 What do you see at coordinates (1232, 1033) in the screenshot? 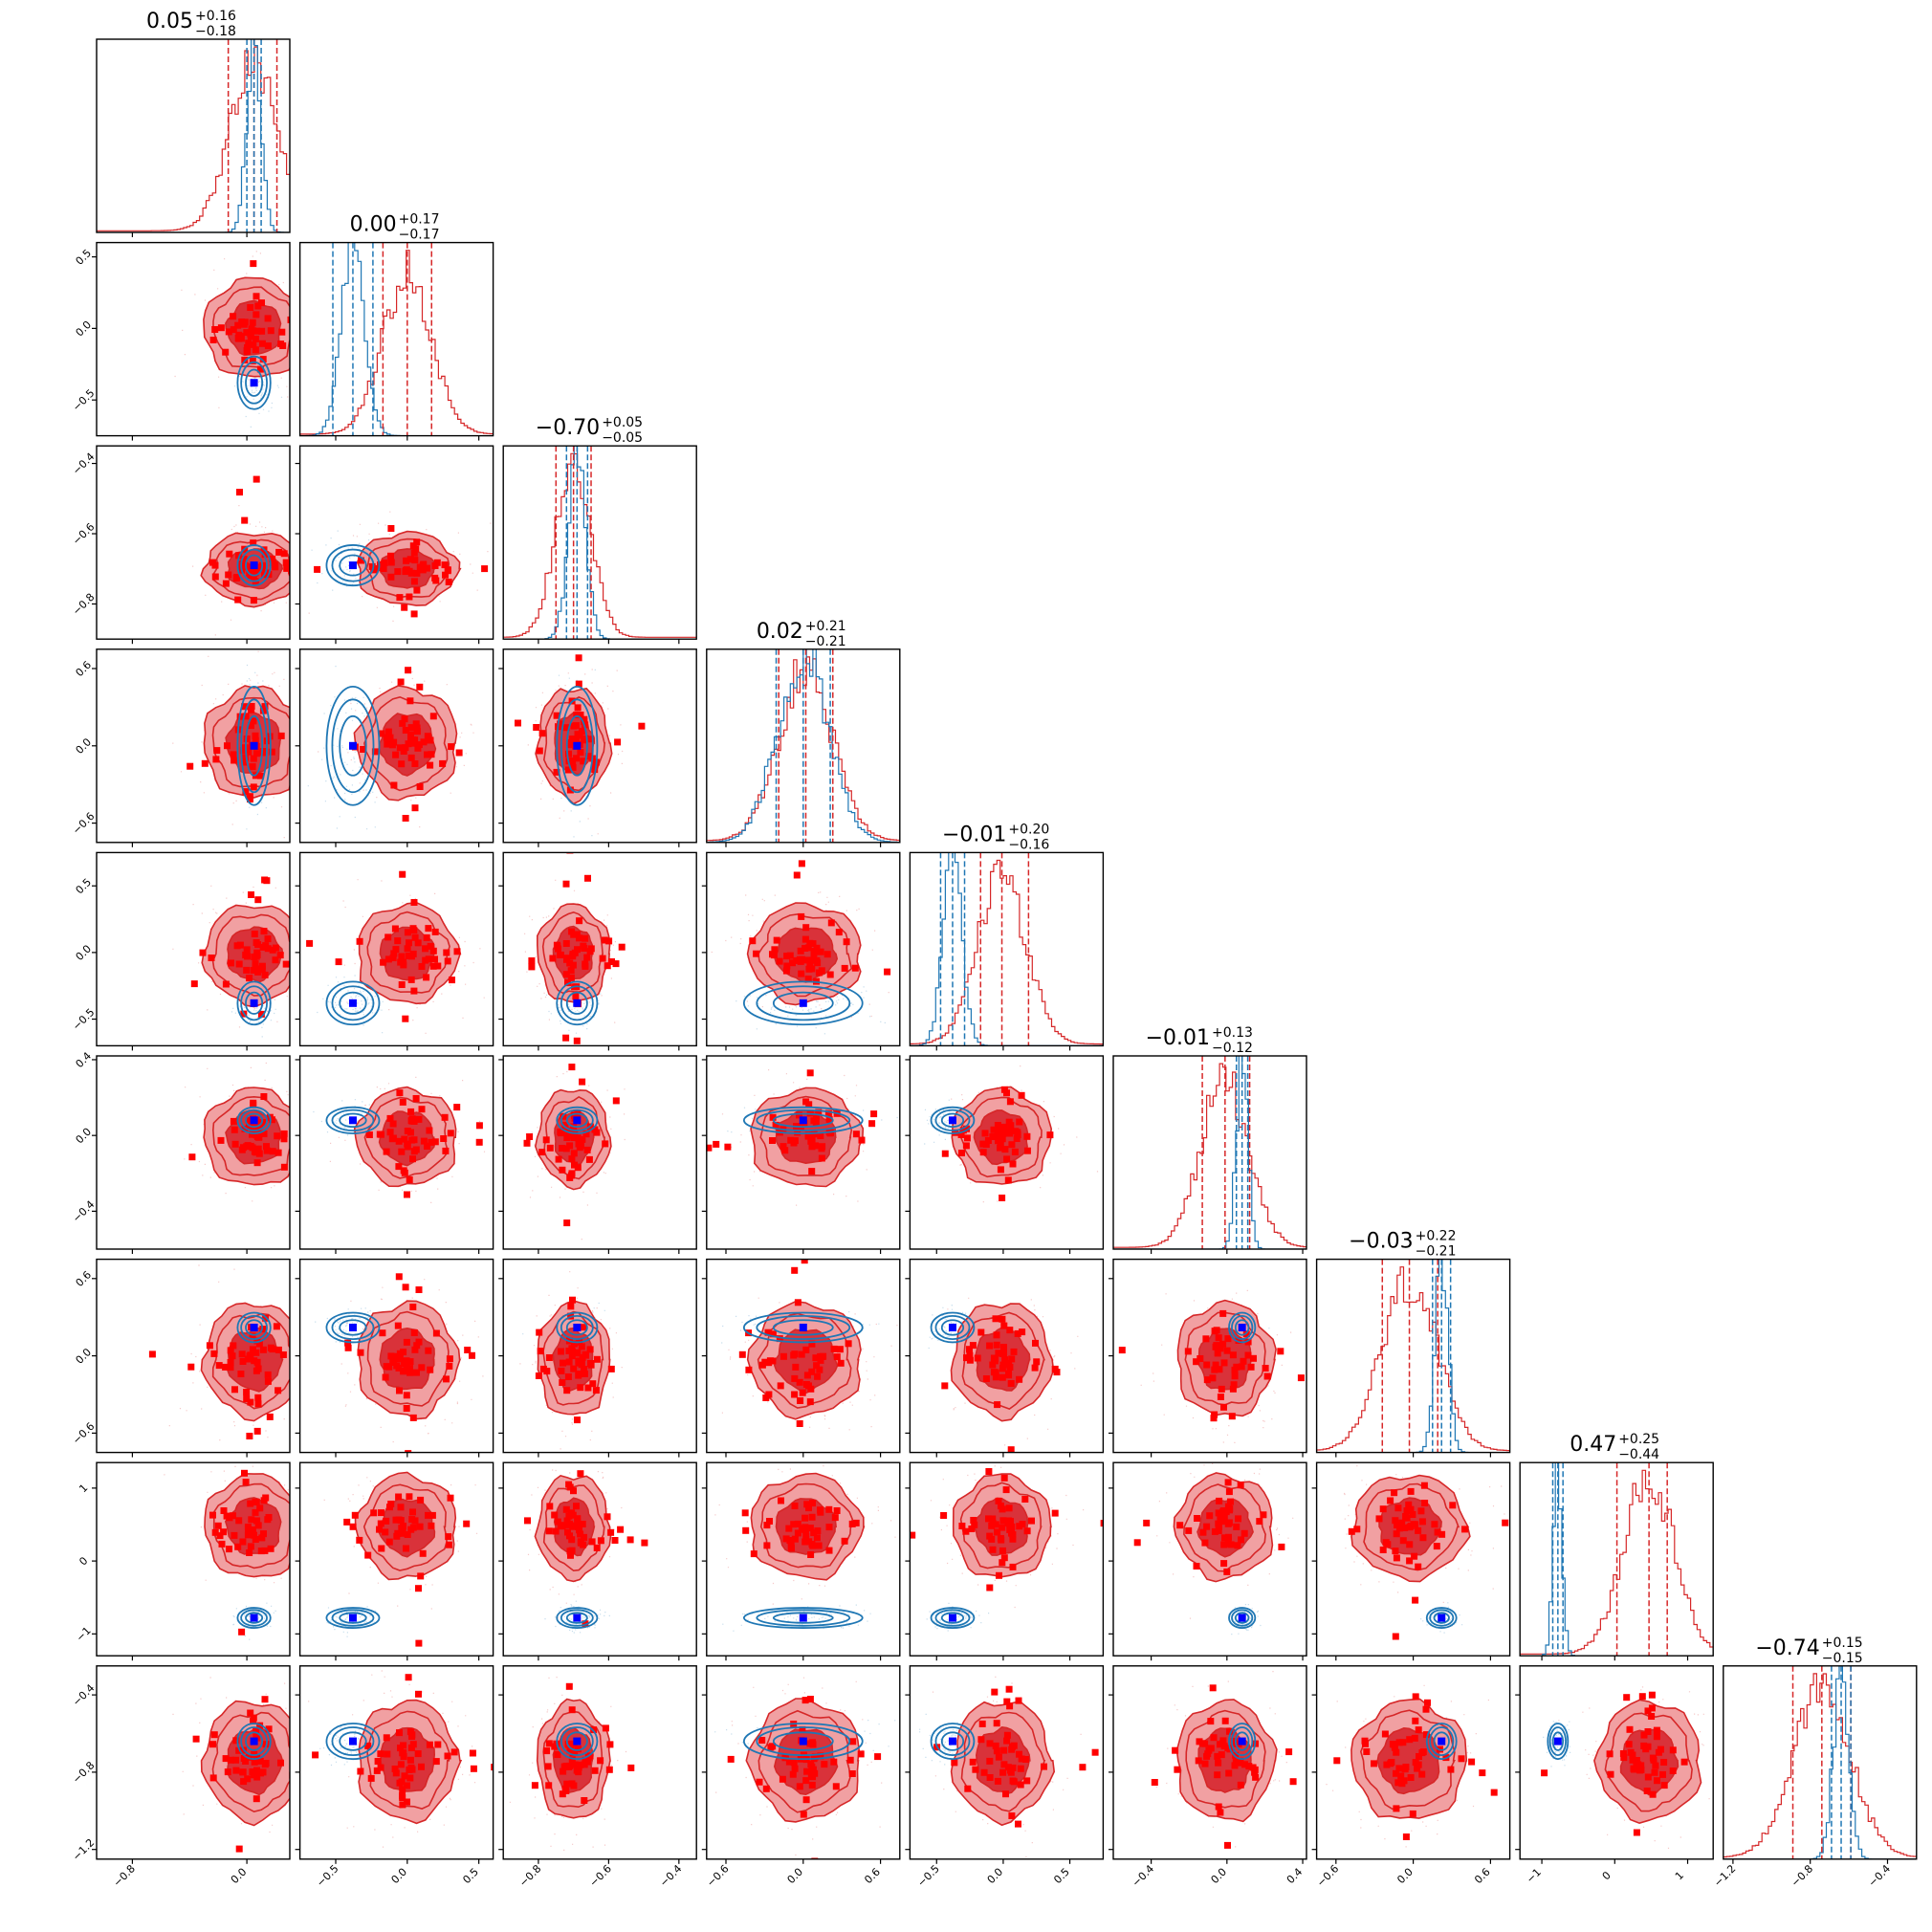
I see `diagonal-title-sup-6: +0.13` at bounding box center [1232, 1033].